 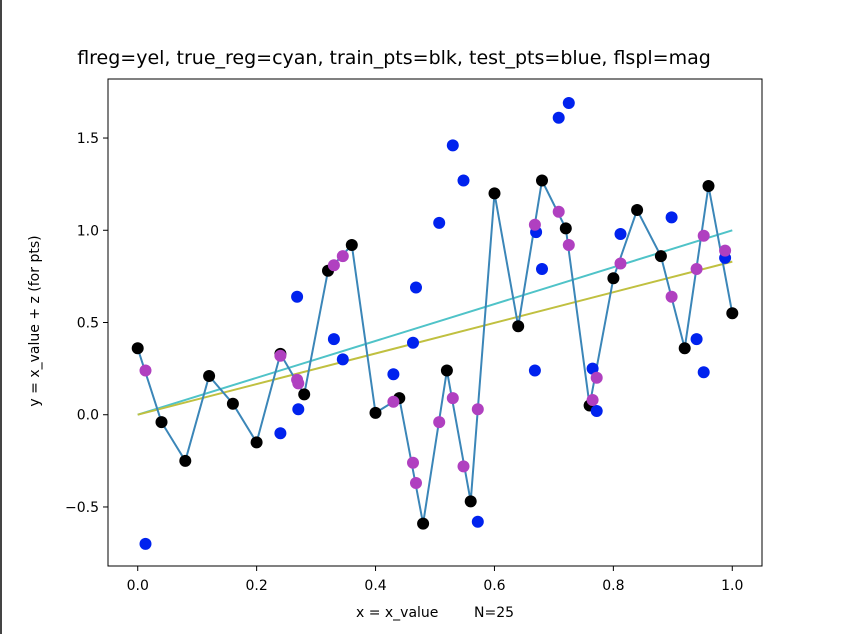 What do you see at coordinates (88, 139) in the screenshot?
I see `y-tick-label: 1.5` at bounding box center [88, 139].